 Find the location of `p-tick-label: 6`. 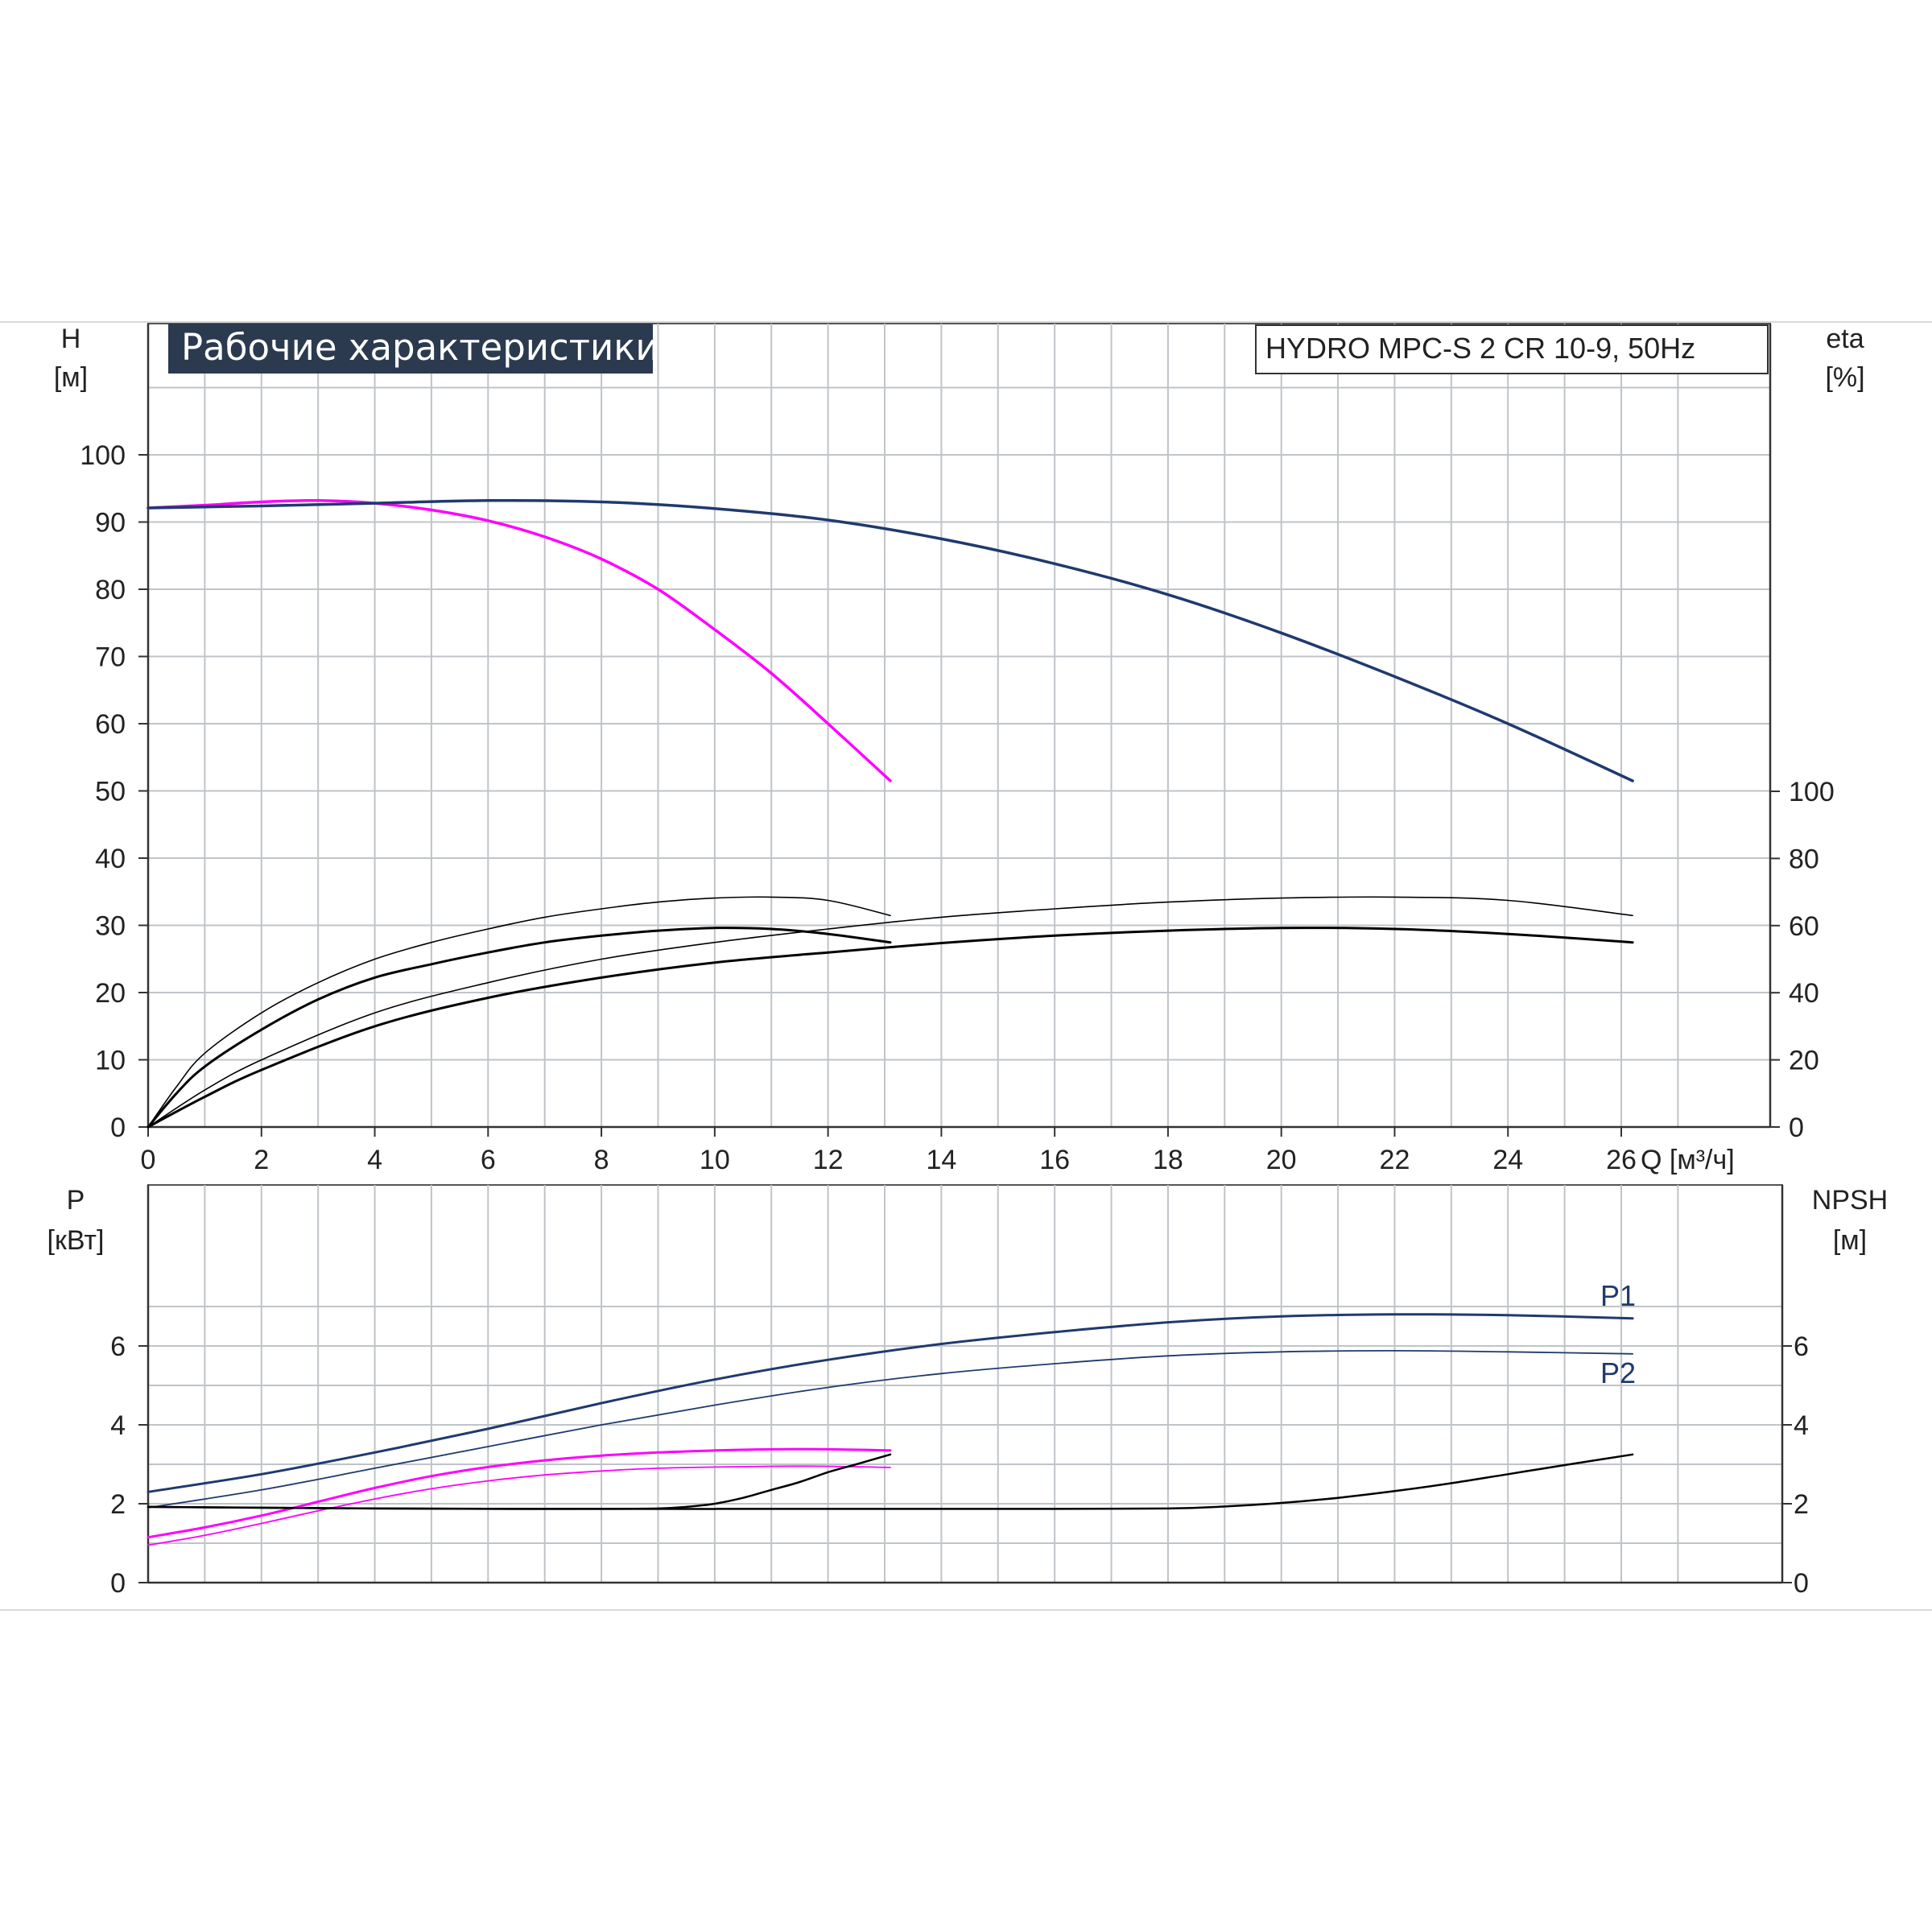

p-tick-label: 6 is located at coordinates (118, 1346).